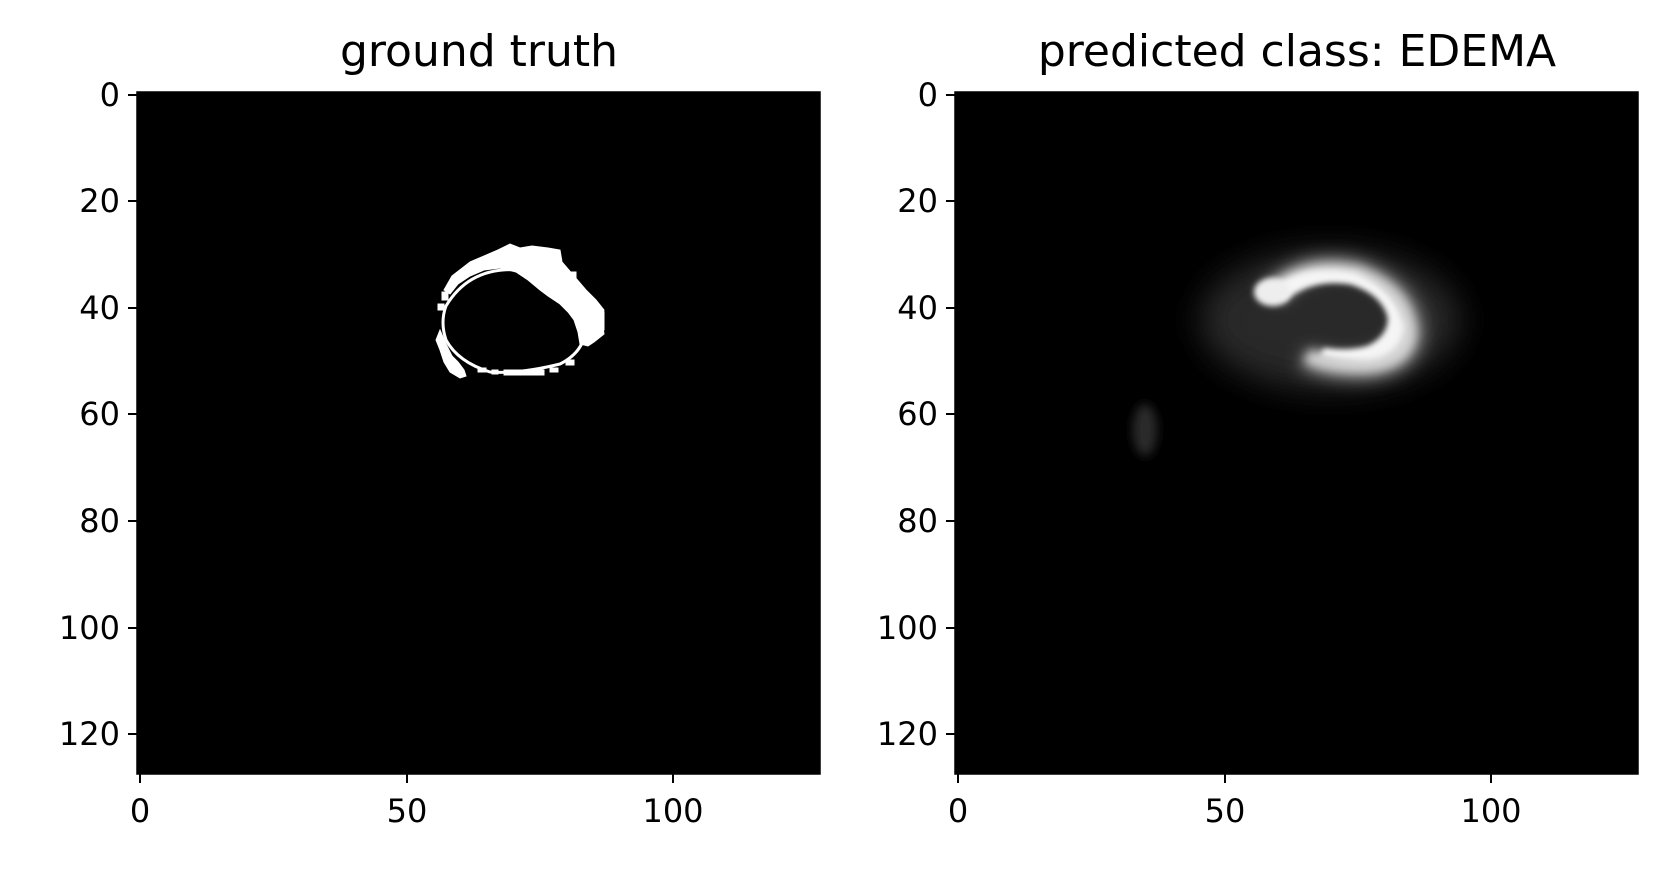 The image size is (1656, 870). I want to click on panel-title: predicted class: EDEMA, so click(1297, 51).